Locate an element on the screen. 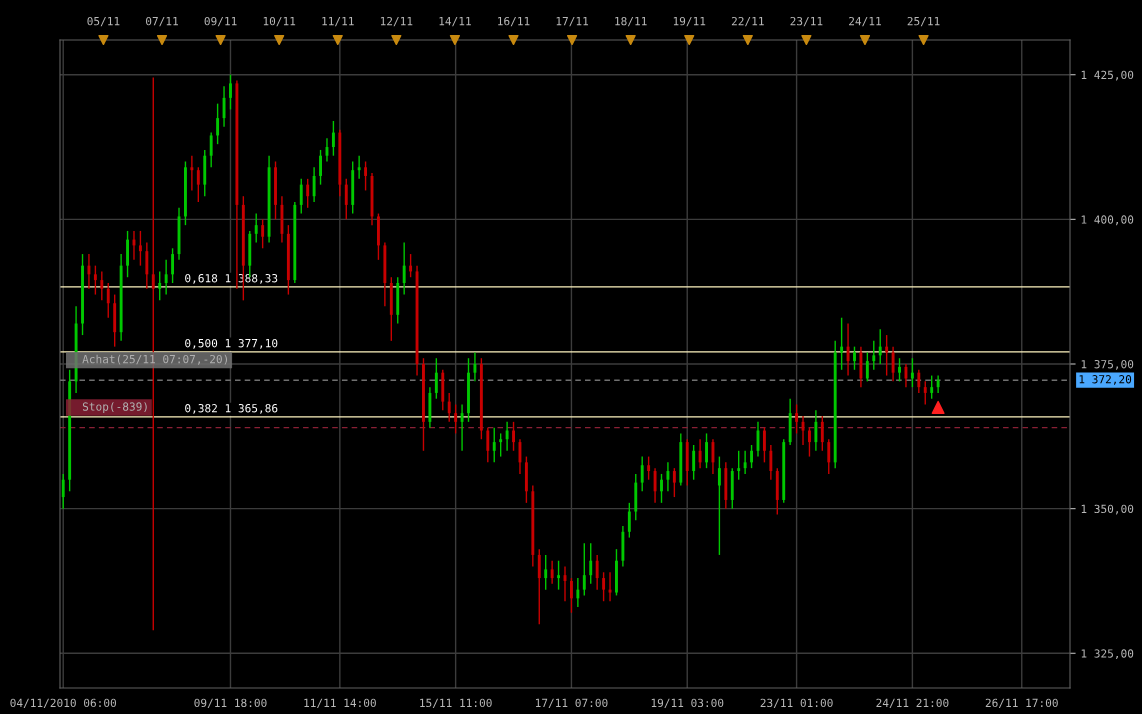 The image size is (1142, 714). x-tick-label: 09/11 18:00 is located at coordinates (230, 703).